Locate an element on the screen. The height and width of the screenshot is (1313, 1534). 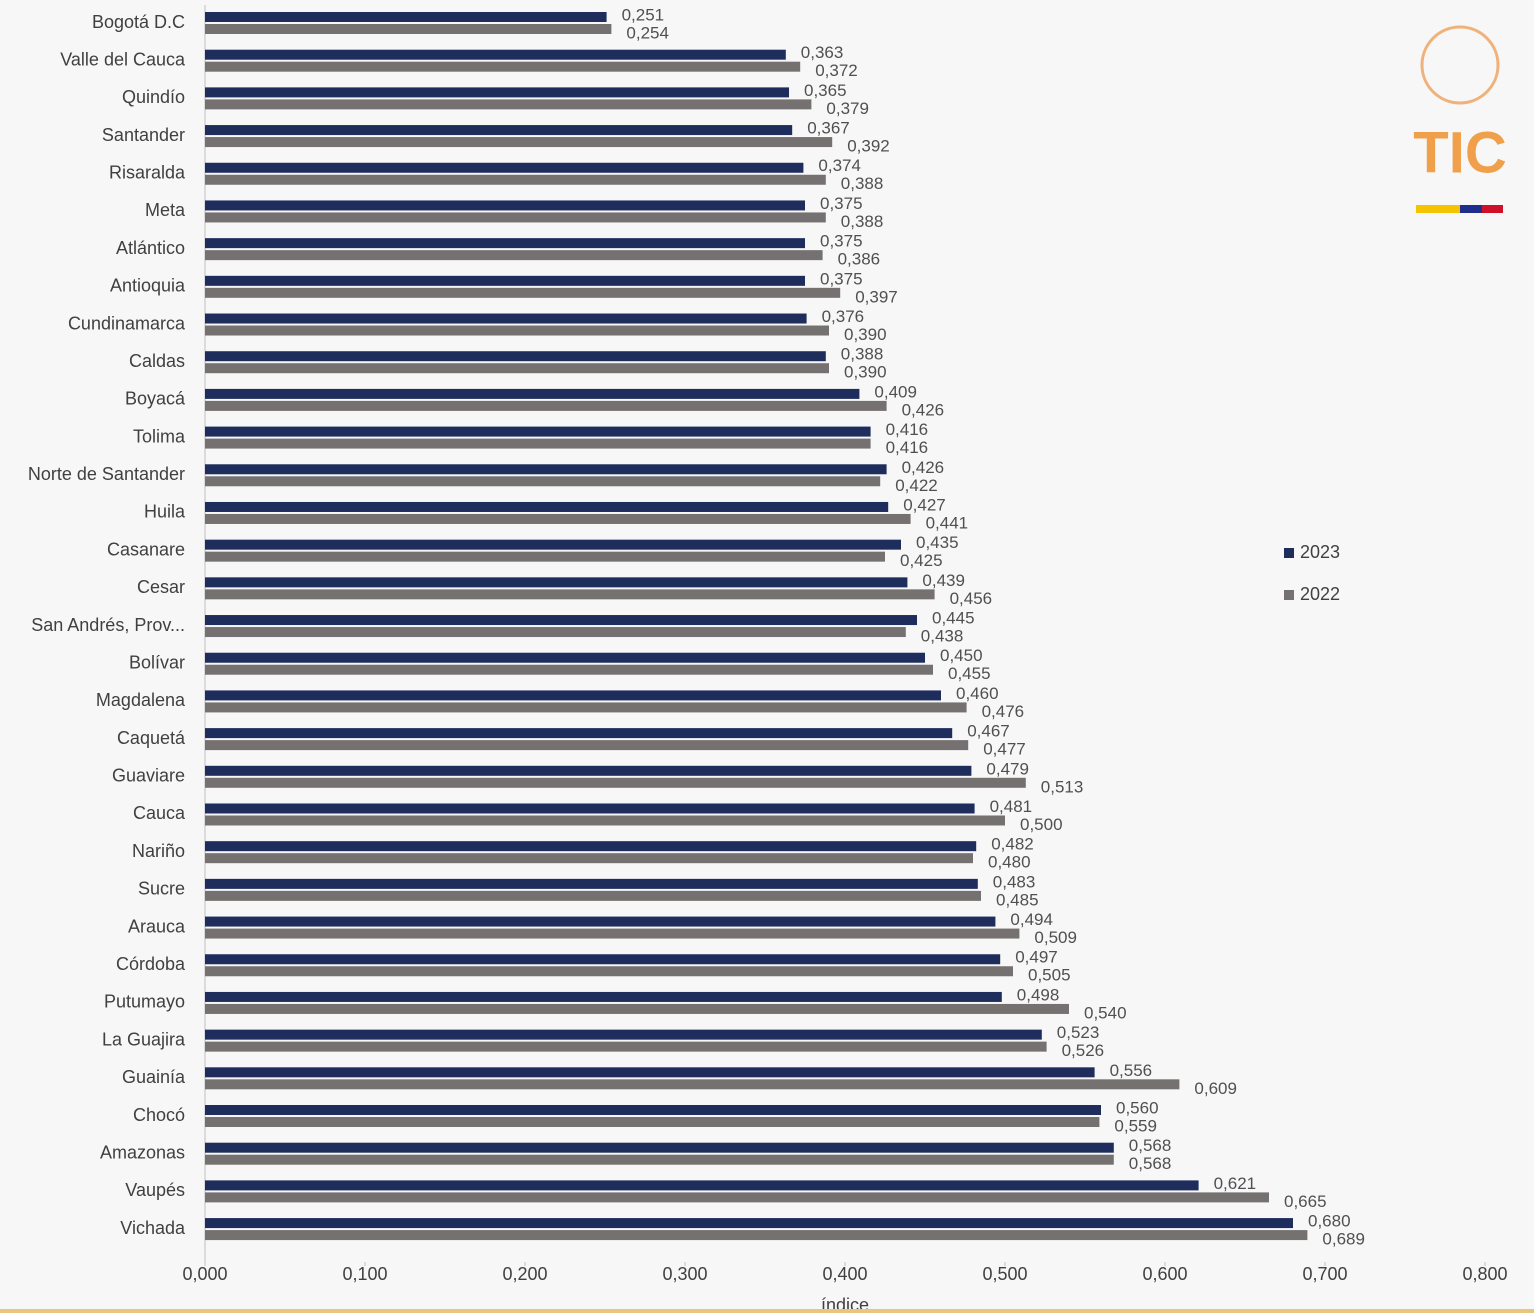
value-label: 0,397 is located at coordinates (876, 296).